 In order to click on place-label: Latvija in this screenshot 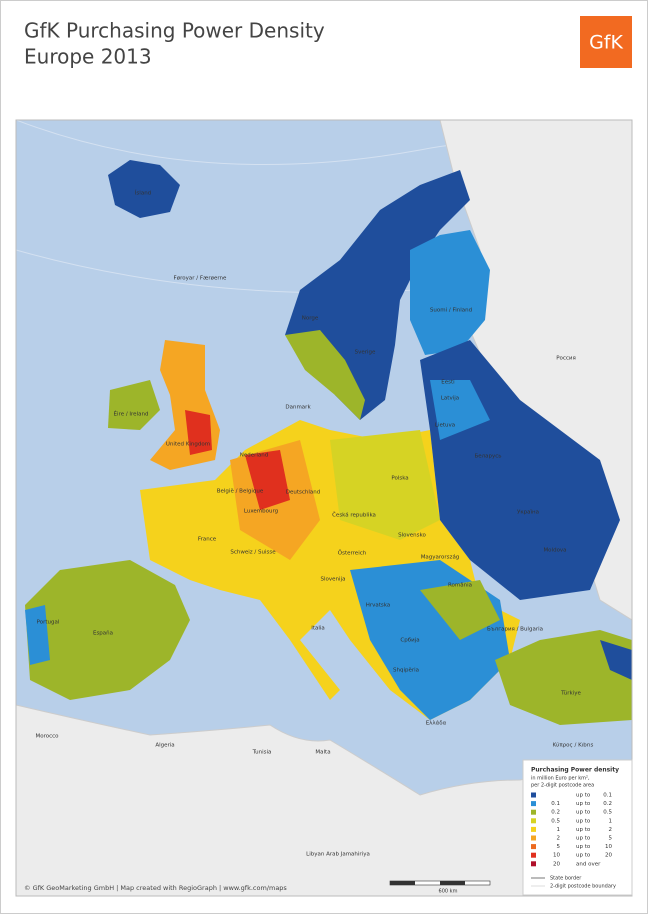, I will do `click(450, 399)`.